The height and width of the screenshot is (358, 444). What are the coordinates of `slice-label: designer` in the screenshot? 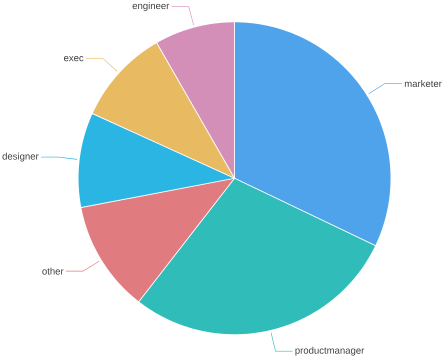 It's located at (20, 157).